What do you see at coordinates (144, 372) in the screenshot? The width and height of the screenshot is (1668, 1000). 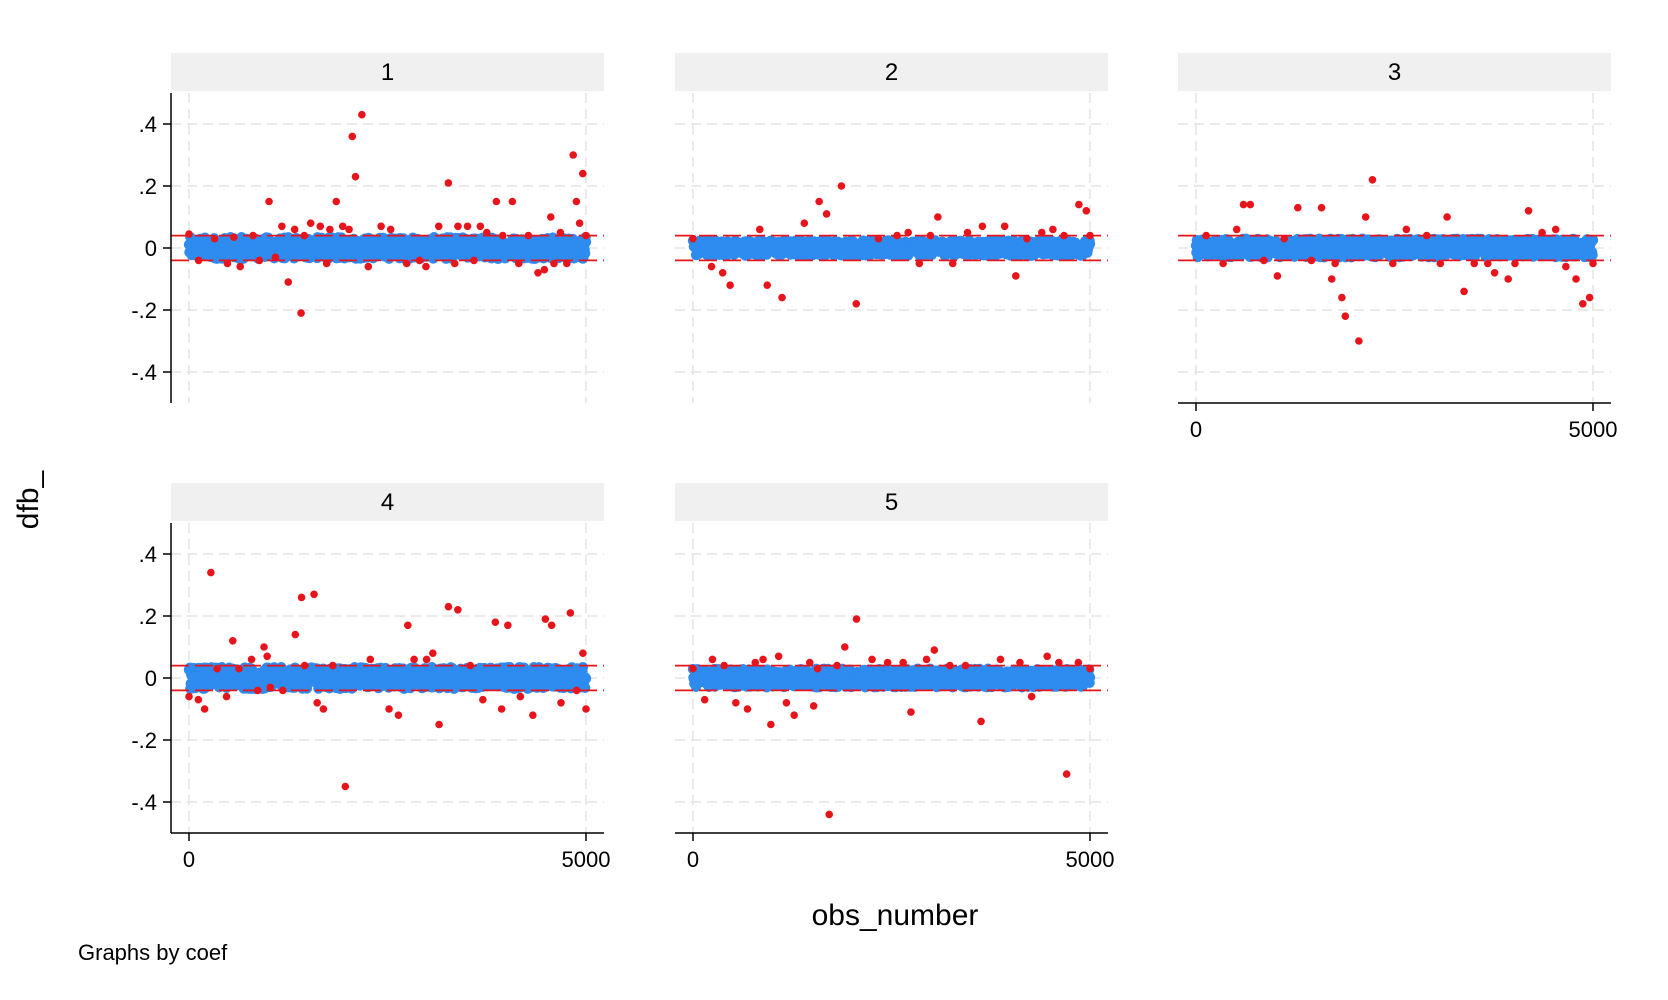 I see `y-tick-label: -.4` at bounding box center [144, 372].